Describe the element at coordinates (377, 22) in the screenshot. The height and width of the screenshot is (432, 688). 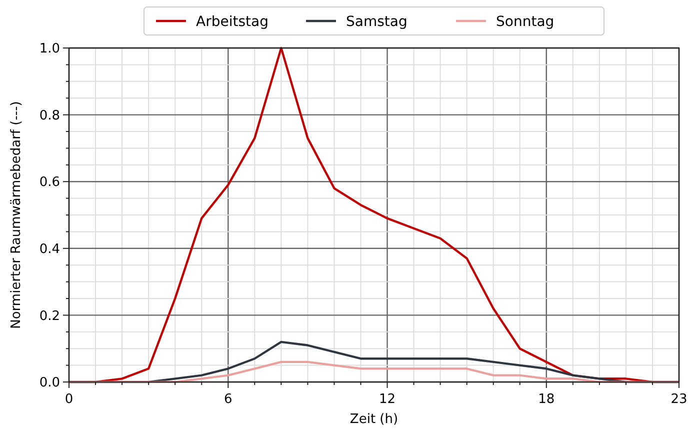
I see `legend-label: Samstag` at that location.